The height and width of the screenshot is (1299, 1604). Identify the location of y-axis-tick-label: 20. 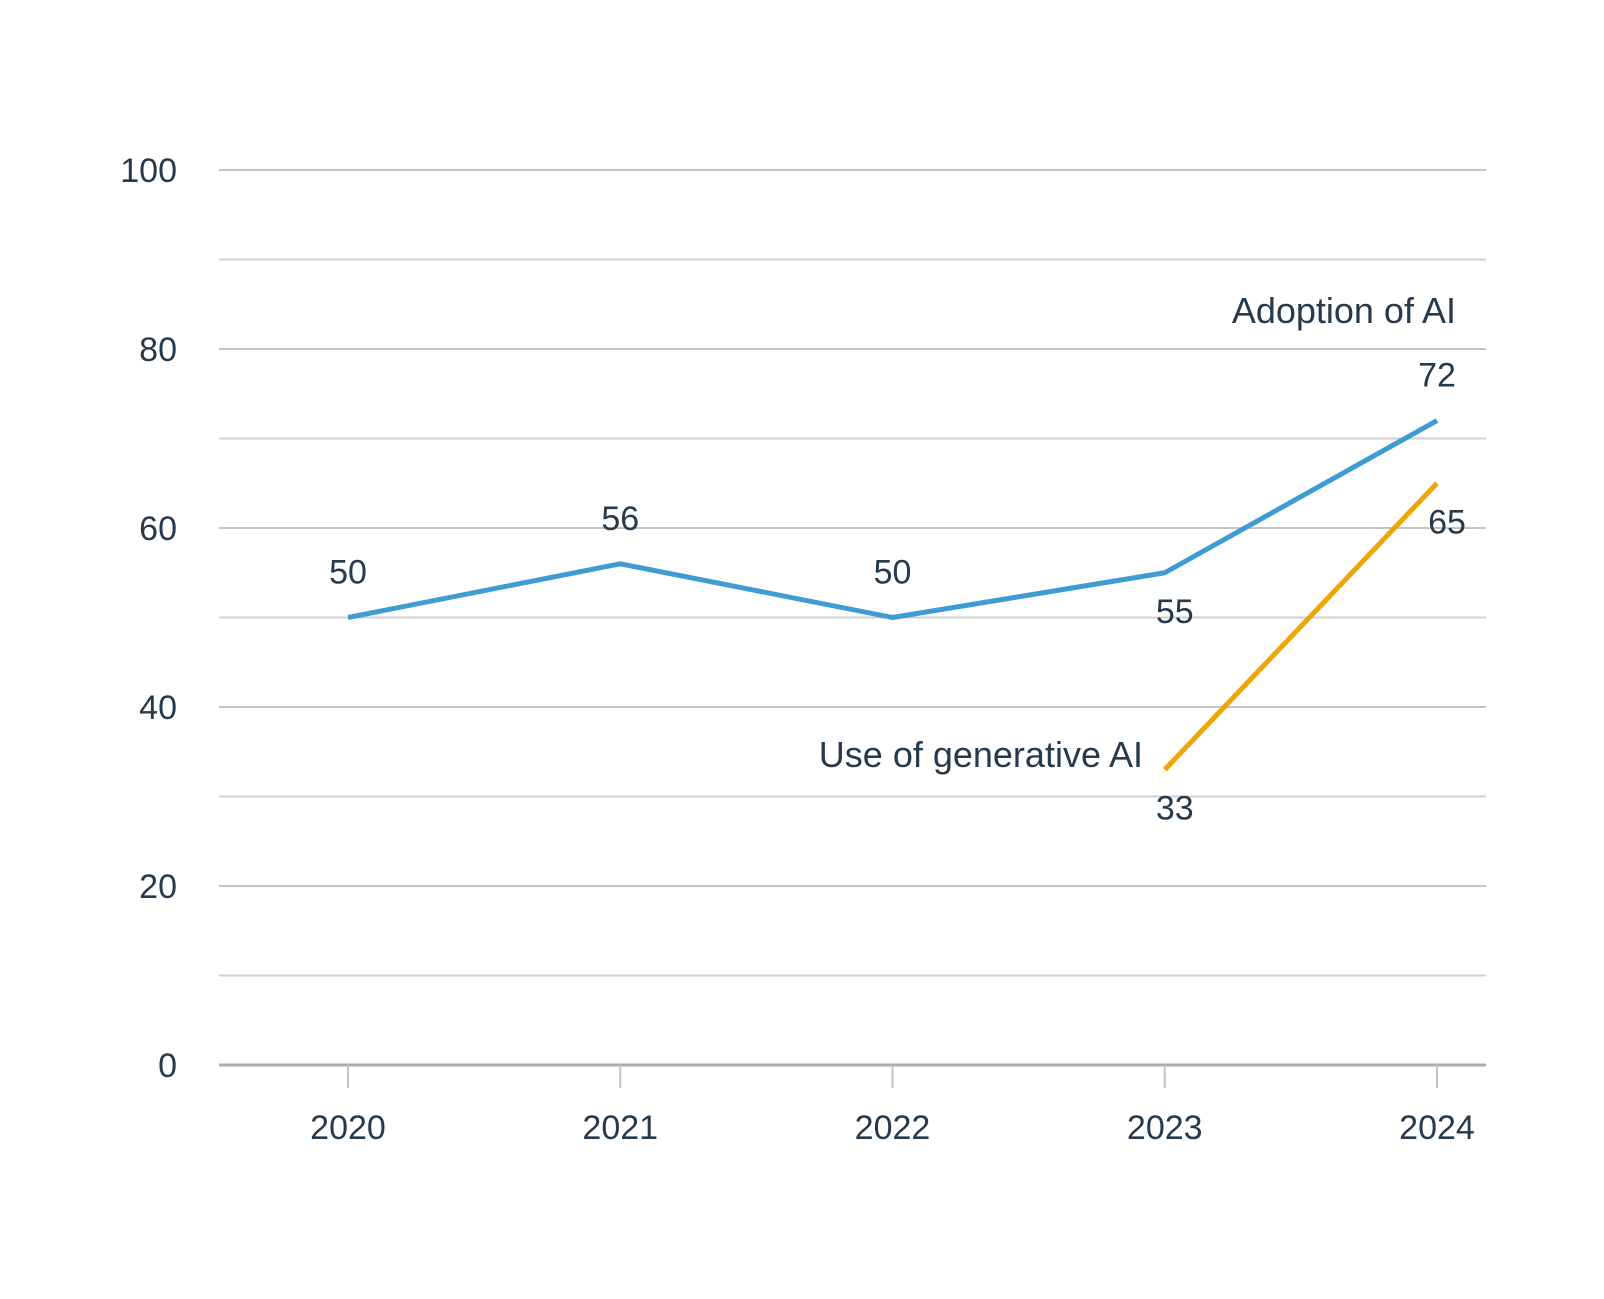
(158, 887).